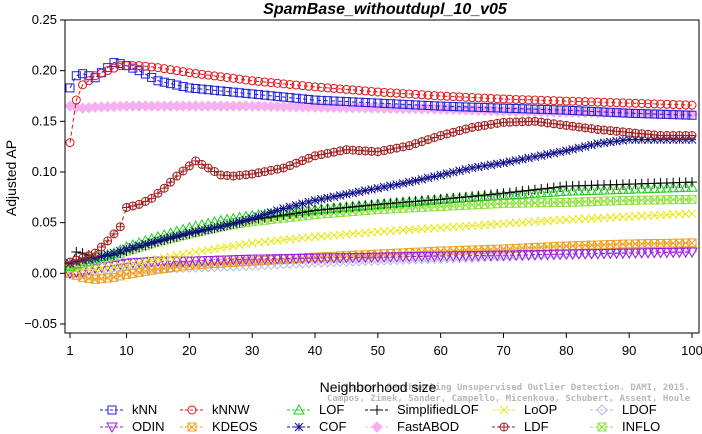  I want to click on x-tick-label: 60, so click(440, 350).